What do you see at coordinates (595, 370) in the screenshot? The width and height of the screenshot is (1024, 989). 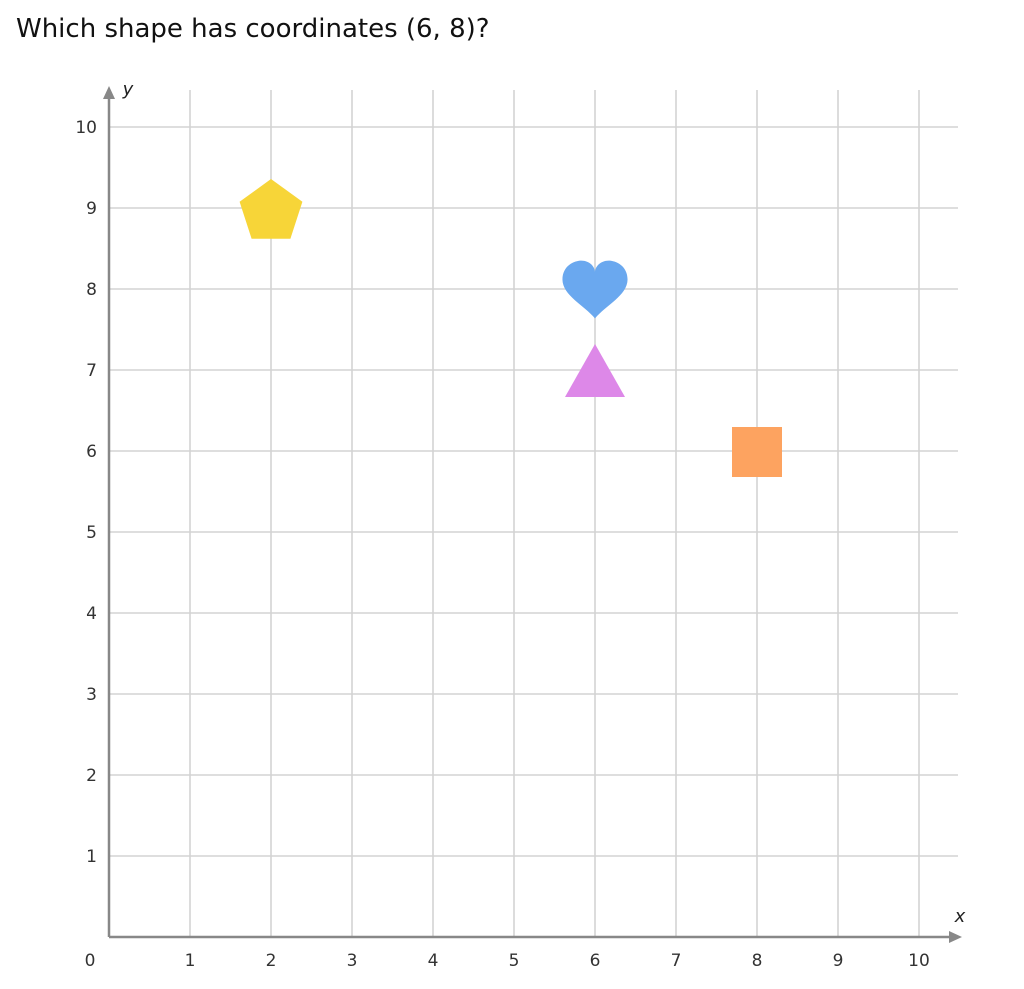 I see `triangle-shape` at bounding box center [595, 370].